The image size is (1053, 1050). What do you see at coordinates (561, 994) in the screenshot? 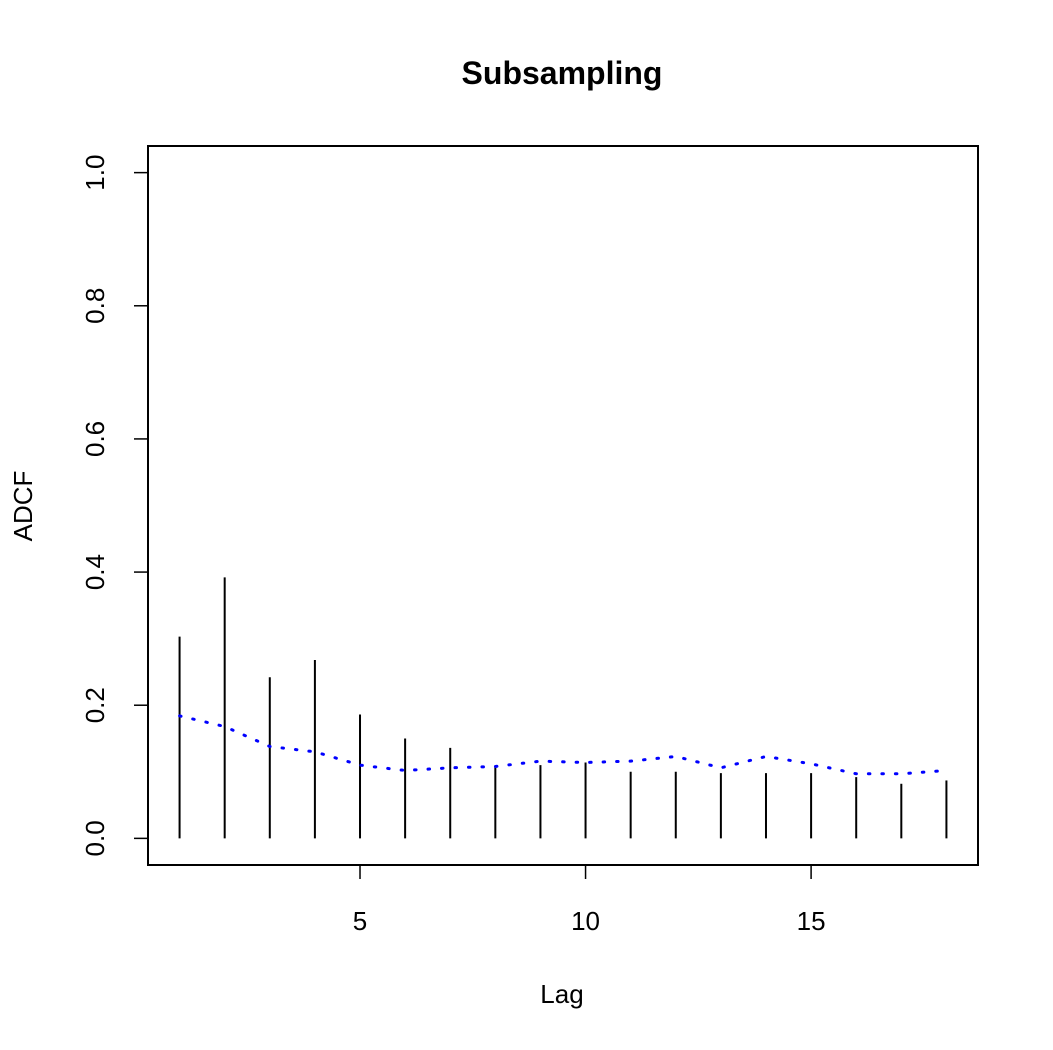
I see `x-axis-label: Lag` at bounding box center [561, 994].